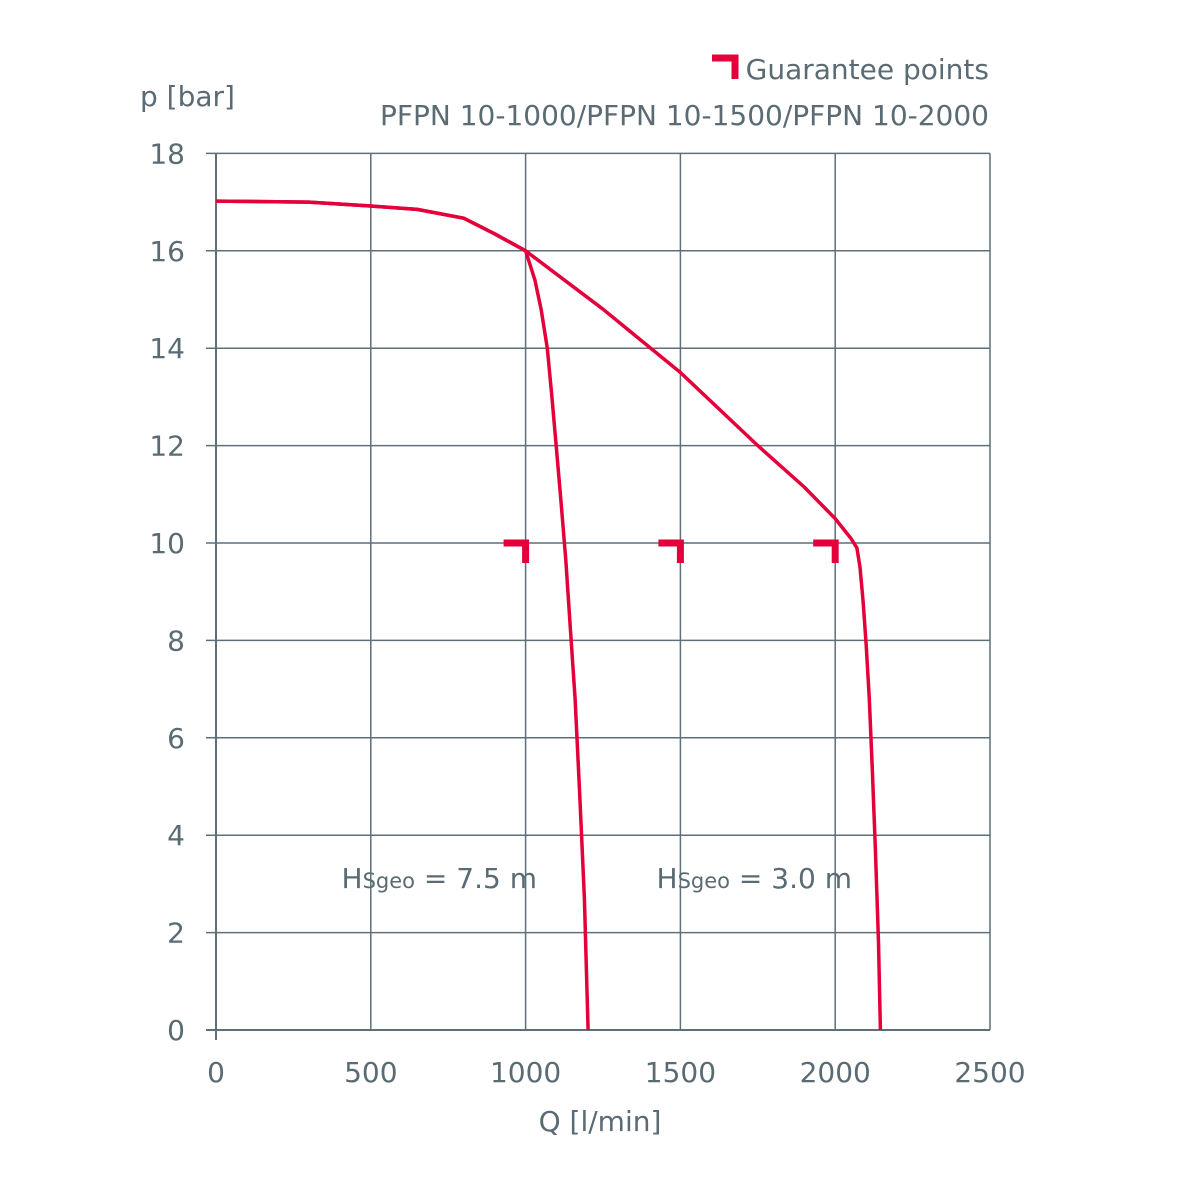  I want to click on x-axis-label: Q [l/min], so click(600, 1121).